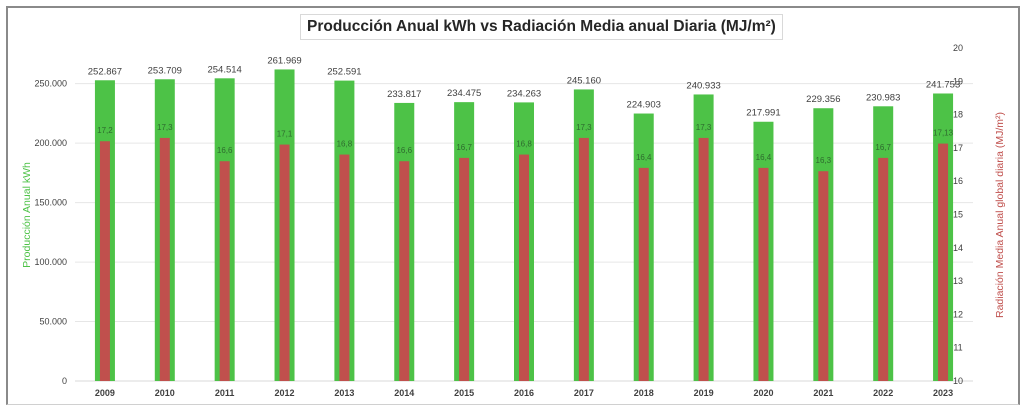  Describe the element at coordinates (644, 393) in the screenshot. I see `x-tick-label: 2018` at that location.